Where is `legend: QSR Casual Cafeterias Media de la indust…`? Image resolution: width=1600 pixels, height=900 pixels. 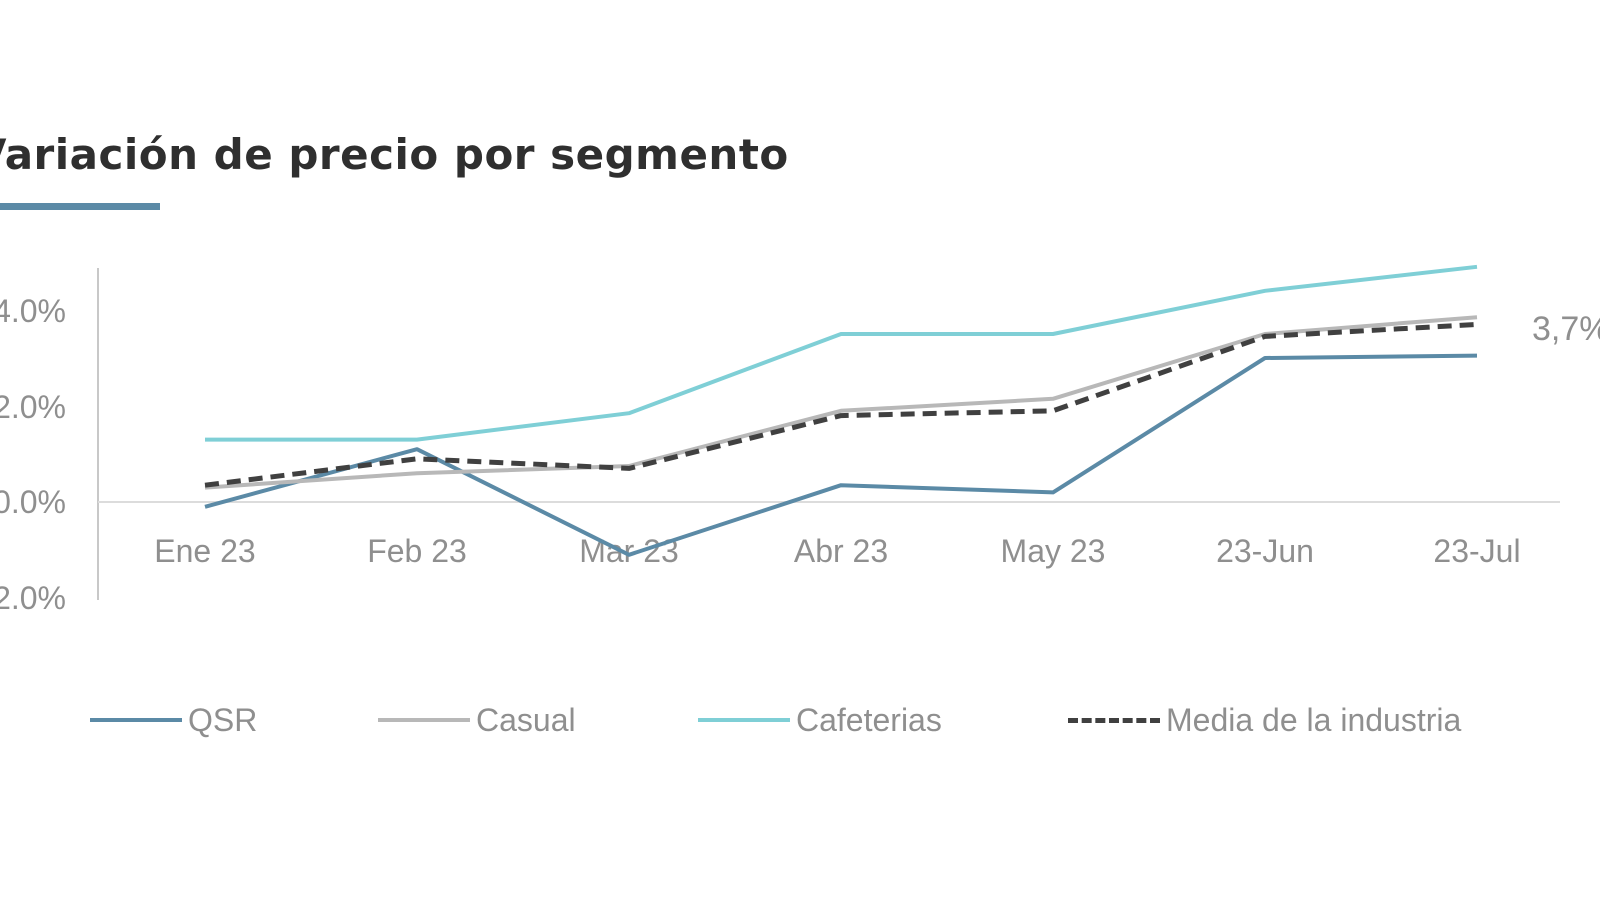 legend: QSR Casual Cafeterias Media de la indust… is located at coordinates (800, 720).